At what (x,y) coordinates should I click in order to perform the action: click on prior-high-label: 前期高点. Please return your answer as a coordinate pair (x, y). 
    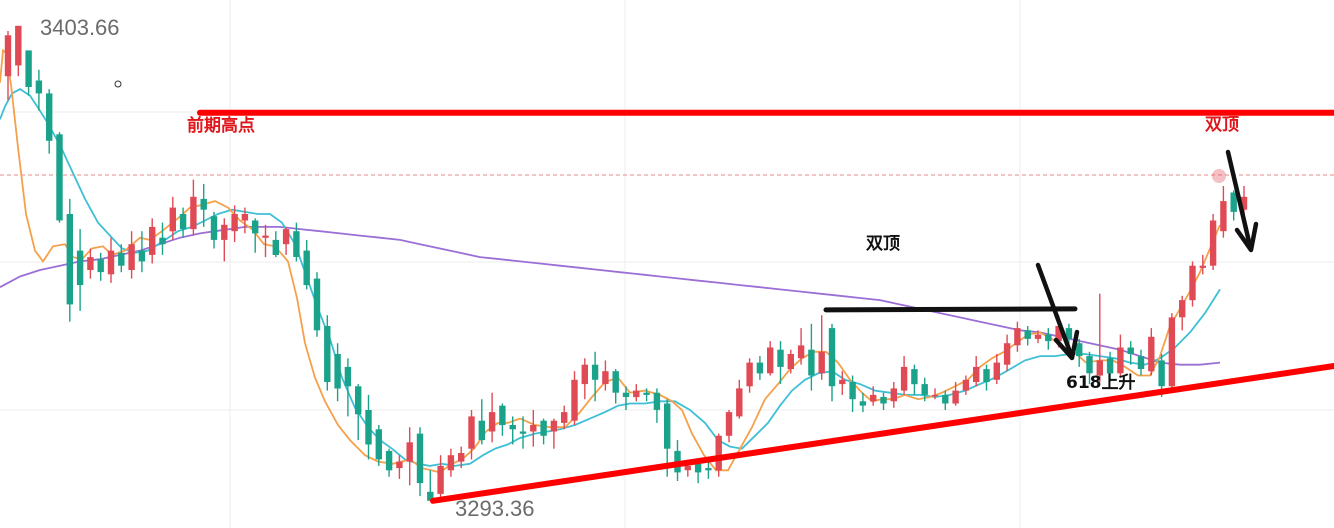
    Looking at the image, I should click on (221, 125).